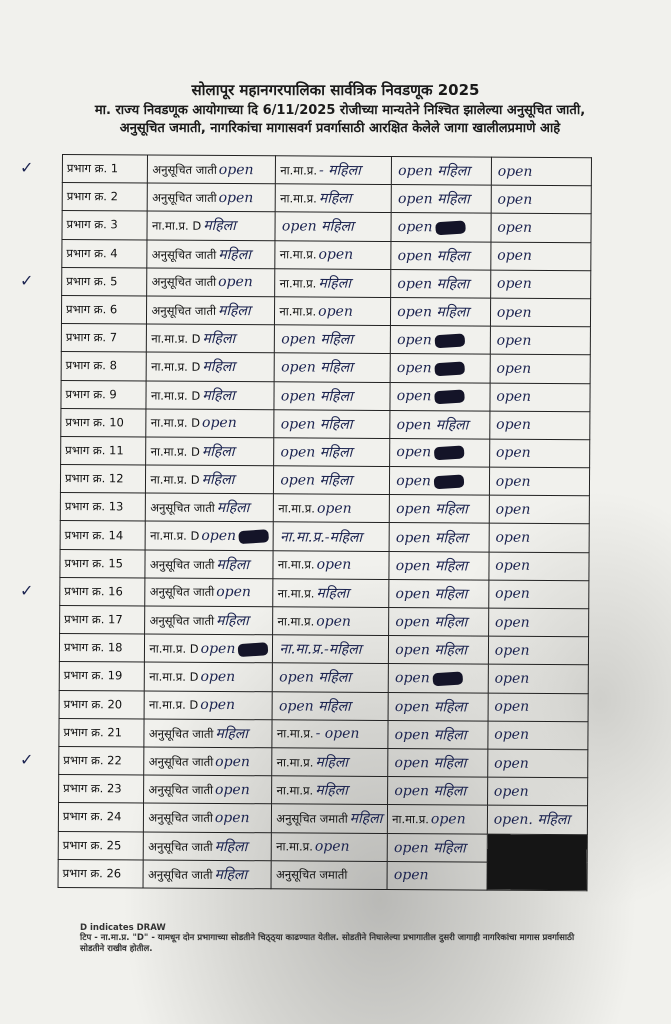 The height and width of the screenshot is (1024, 671). What do you see at coordinates (333, 170) in the screenshot?
I see `reservation-cell: ना.मा.प्र. - महिला` at bounding box center [333, 170].